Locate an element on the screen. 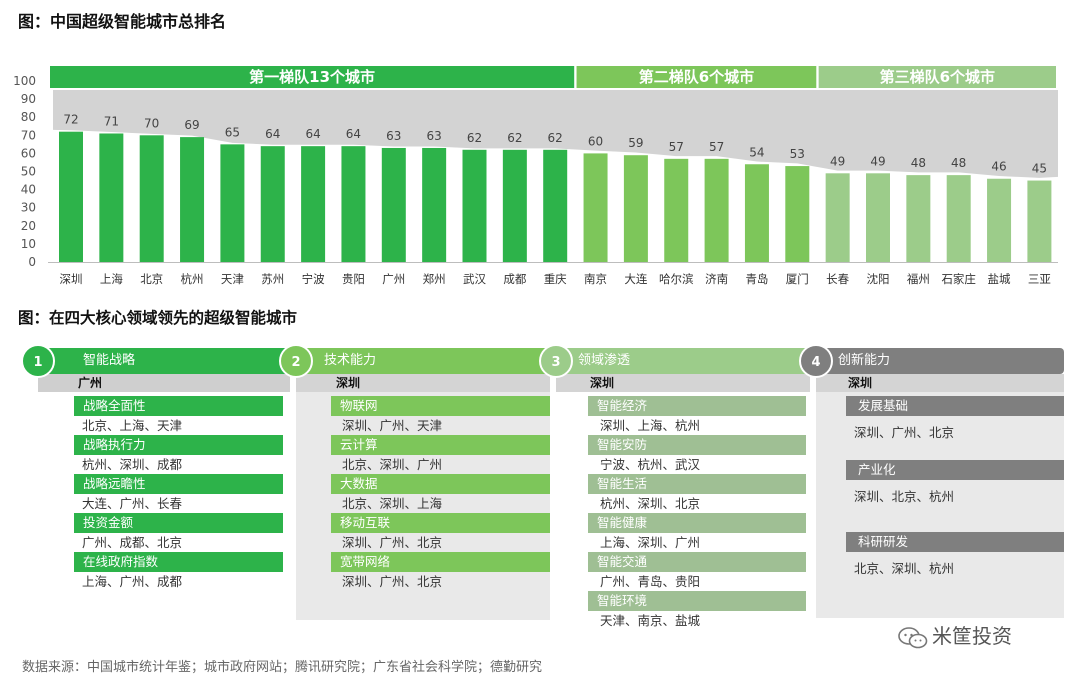 This screenshot has height=684, width=1080. bar-value-label: 70 is located at coordinates (151, 123).